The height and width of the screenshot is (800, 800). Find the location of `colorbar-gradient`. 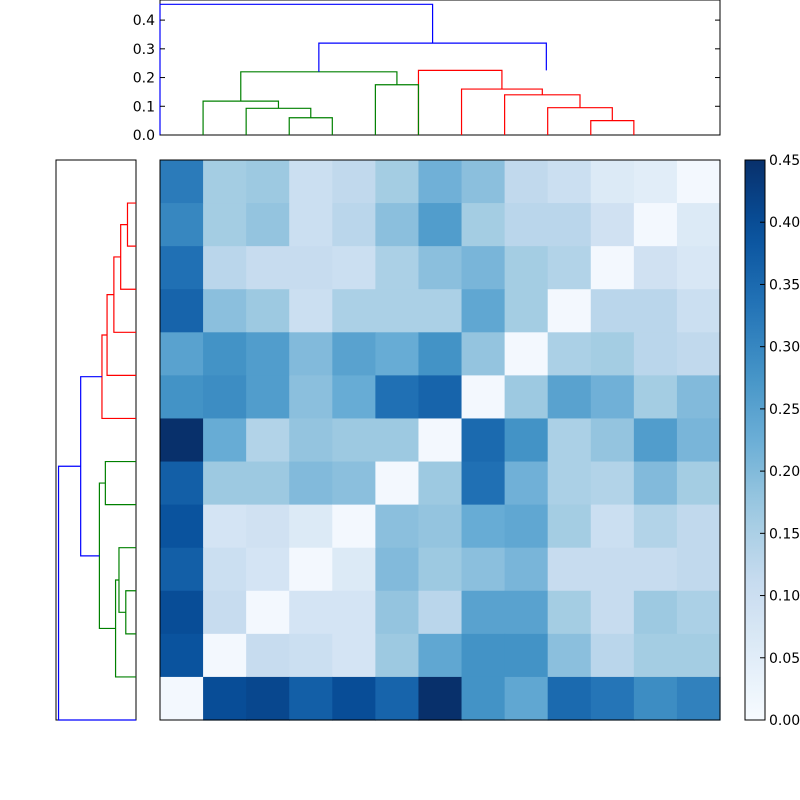

colorbar-gradient is located at coordinates (755, 440).